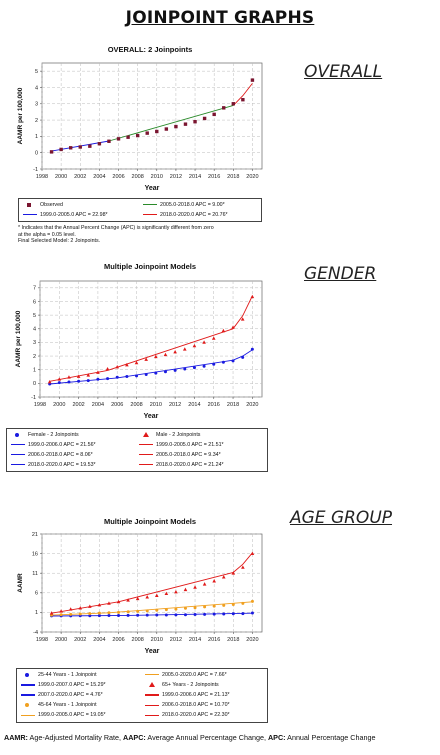 The height and width of the screenshot is (755, 440). What do you see at coordinates (150, 49) in the screenshot?
I see `overall-chart-title: OVERALL: 2 Joinpoints` at bounding box center [150, 49].